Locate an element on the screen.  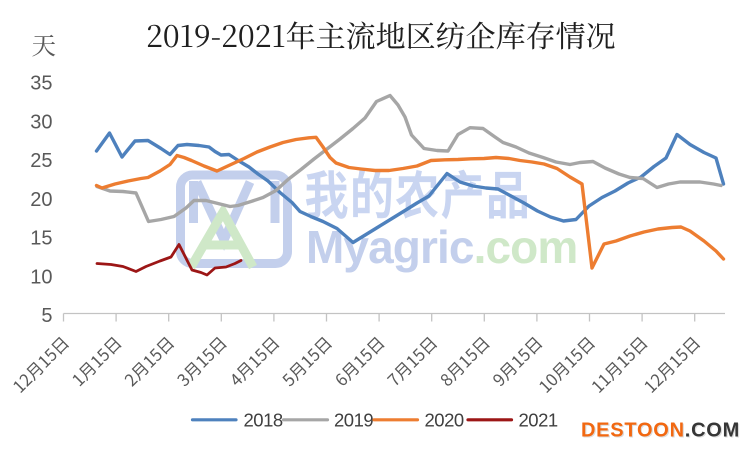
svg-text: 2020 is located at coordinates (444, 420).